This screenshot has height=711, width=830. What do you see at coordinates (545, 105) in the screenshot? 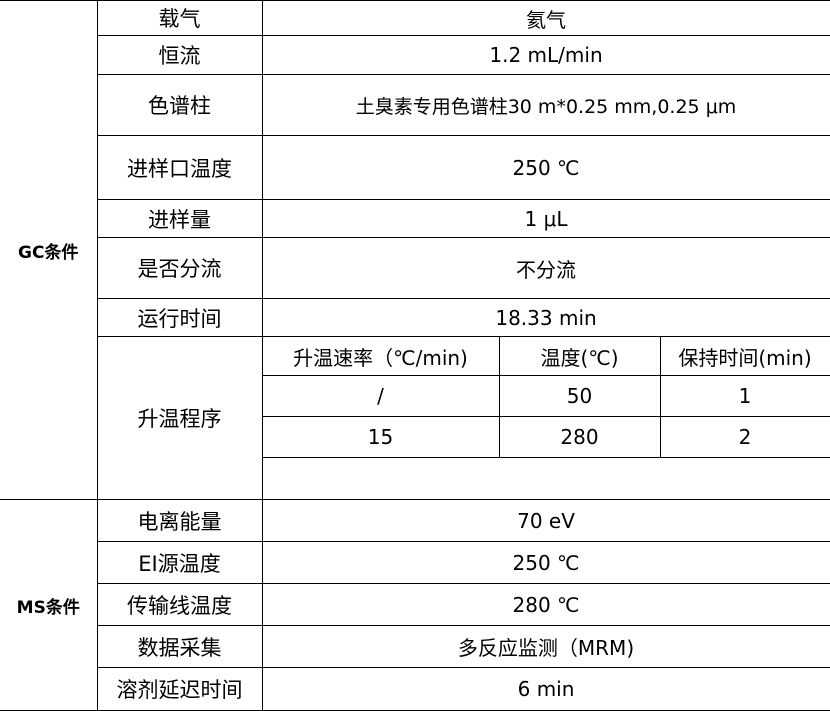
I see `row-value: 土臭素专用色谱柱30 m*0.25 mm,0.25 μm` at bounding box center [545, 105].